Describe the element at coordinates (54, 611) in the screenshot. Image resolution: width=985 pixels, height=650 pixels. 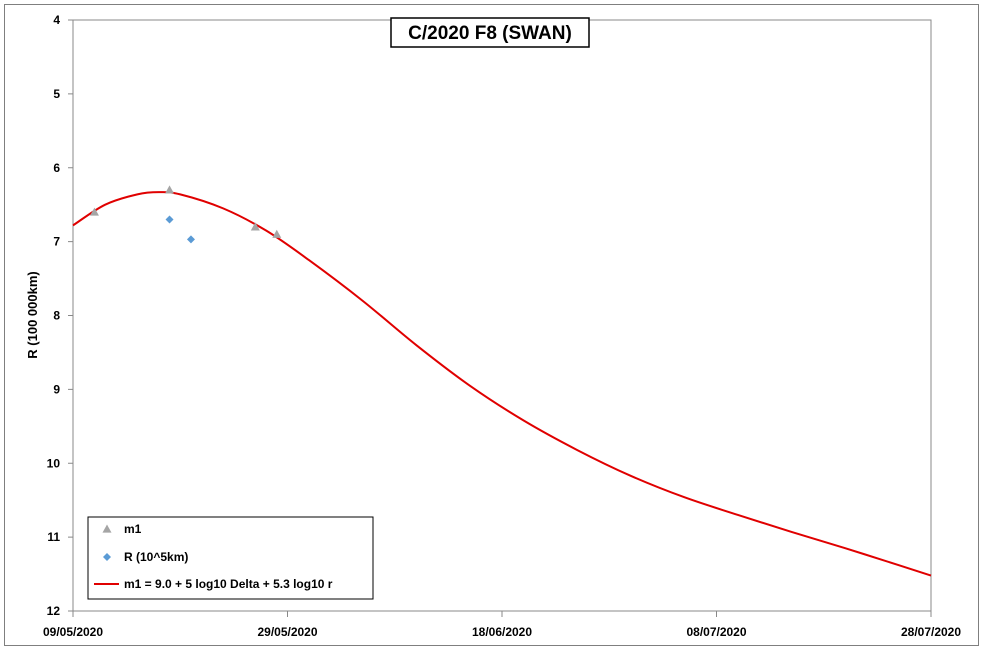
I see `y-tick-label: 12` at that location.